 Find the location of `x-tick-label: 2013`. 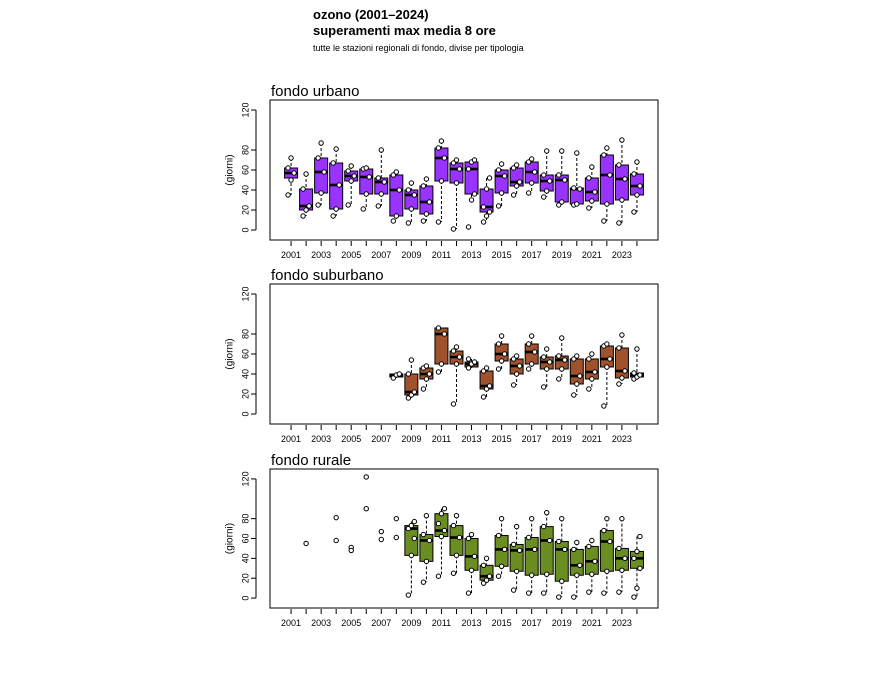

x-tick-label: 2013 is located at coordinates (472, 439).